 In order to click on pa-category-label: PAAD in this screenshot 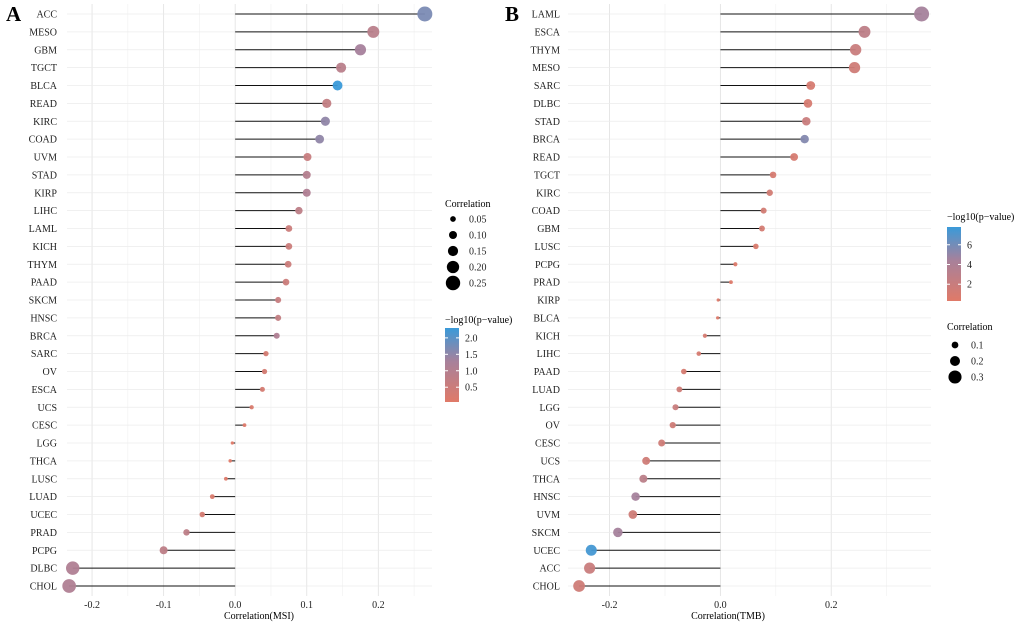, I will do `click(44, 283)`.